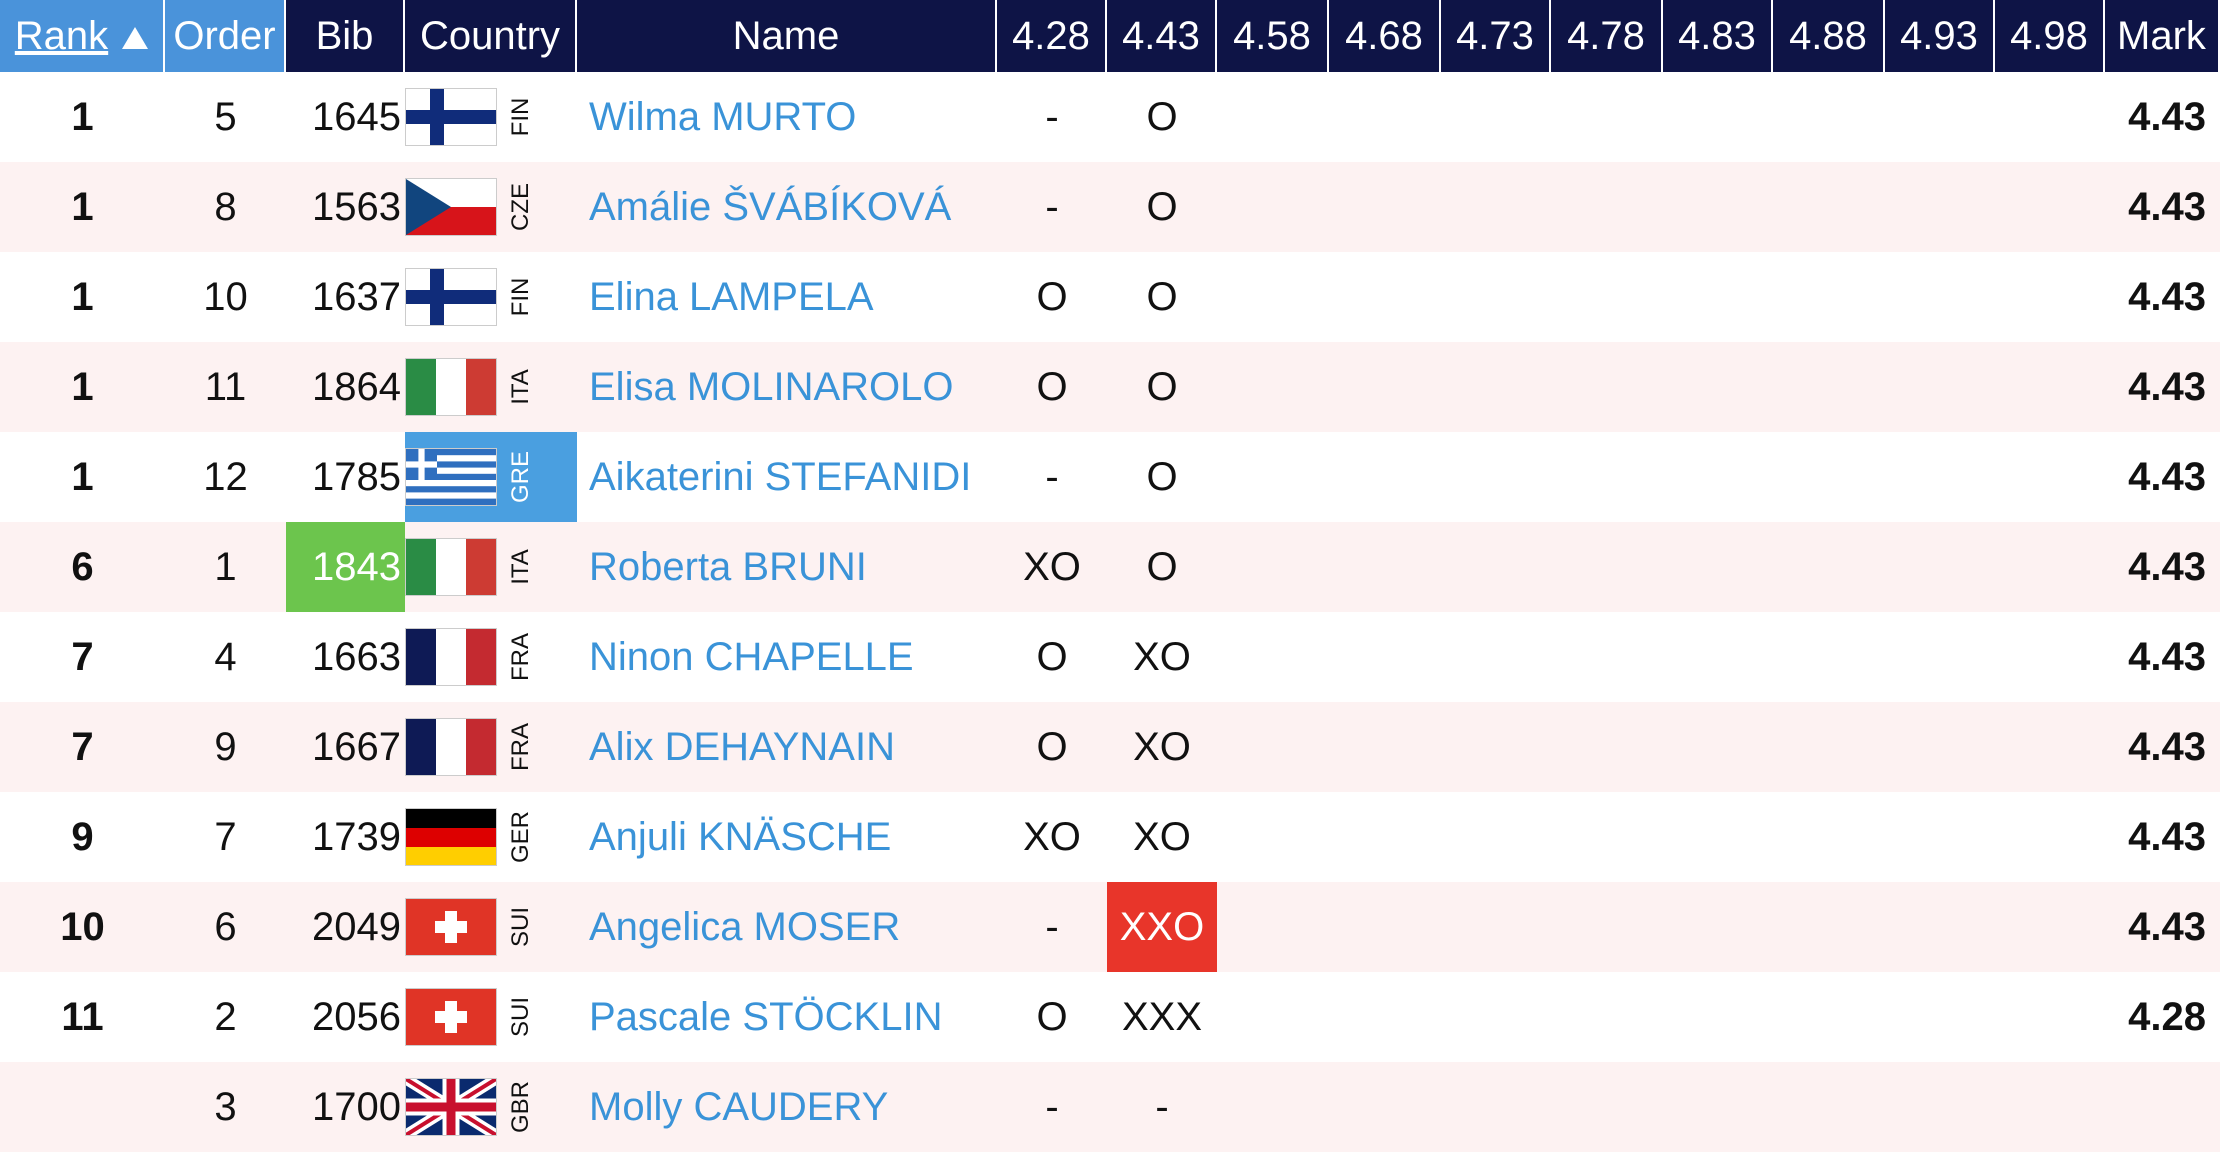 This screenshot has height=1152, width=2220. What do you see at coordinates (345, 36) in the screenshot?
I see `column-header: Bib` at bounding box center [345, 36].